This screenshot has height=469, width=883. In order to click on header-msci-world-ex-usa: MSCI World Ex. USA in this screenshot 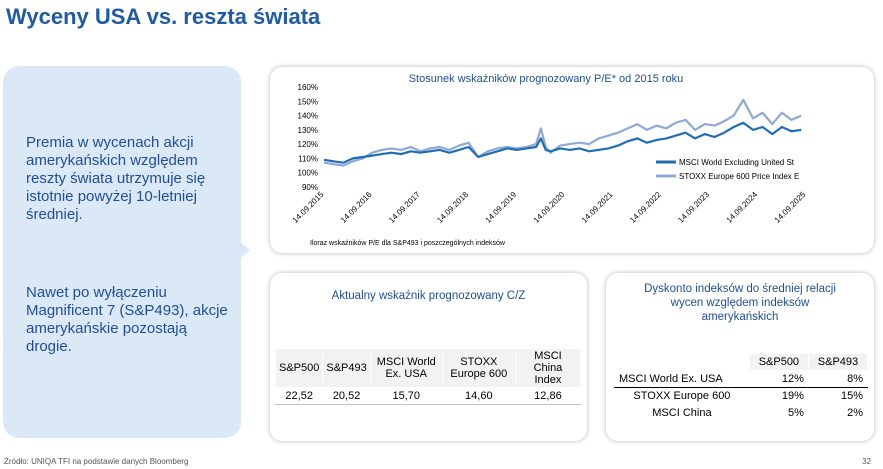, I will do `click(406, 368)`.